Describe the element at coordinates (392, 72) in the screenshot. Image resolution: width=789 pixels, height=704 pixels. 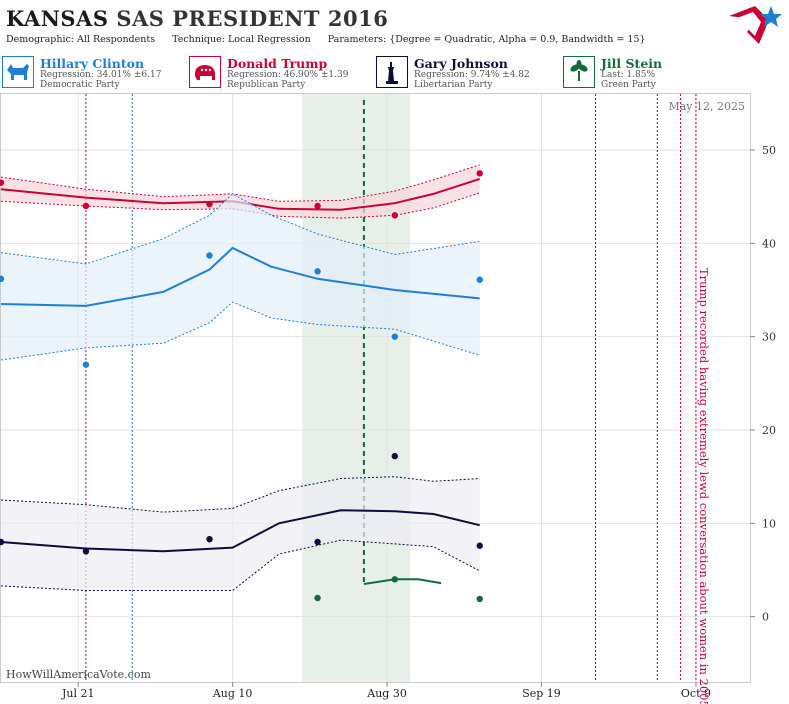
I see `liberty-icon` at that location.